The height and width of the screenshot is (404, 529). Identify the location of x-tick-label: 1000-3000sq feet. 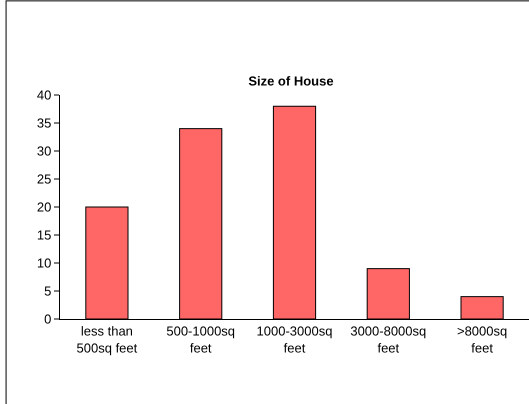
(294, 340).